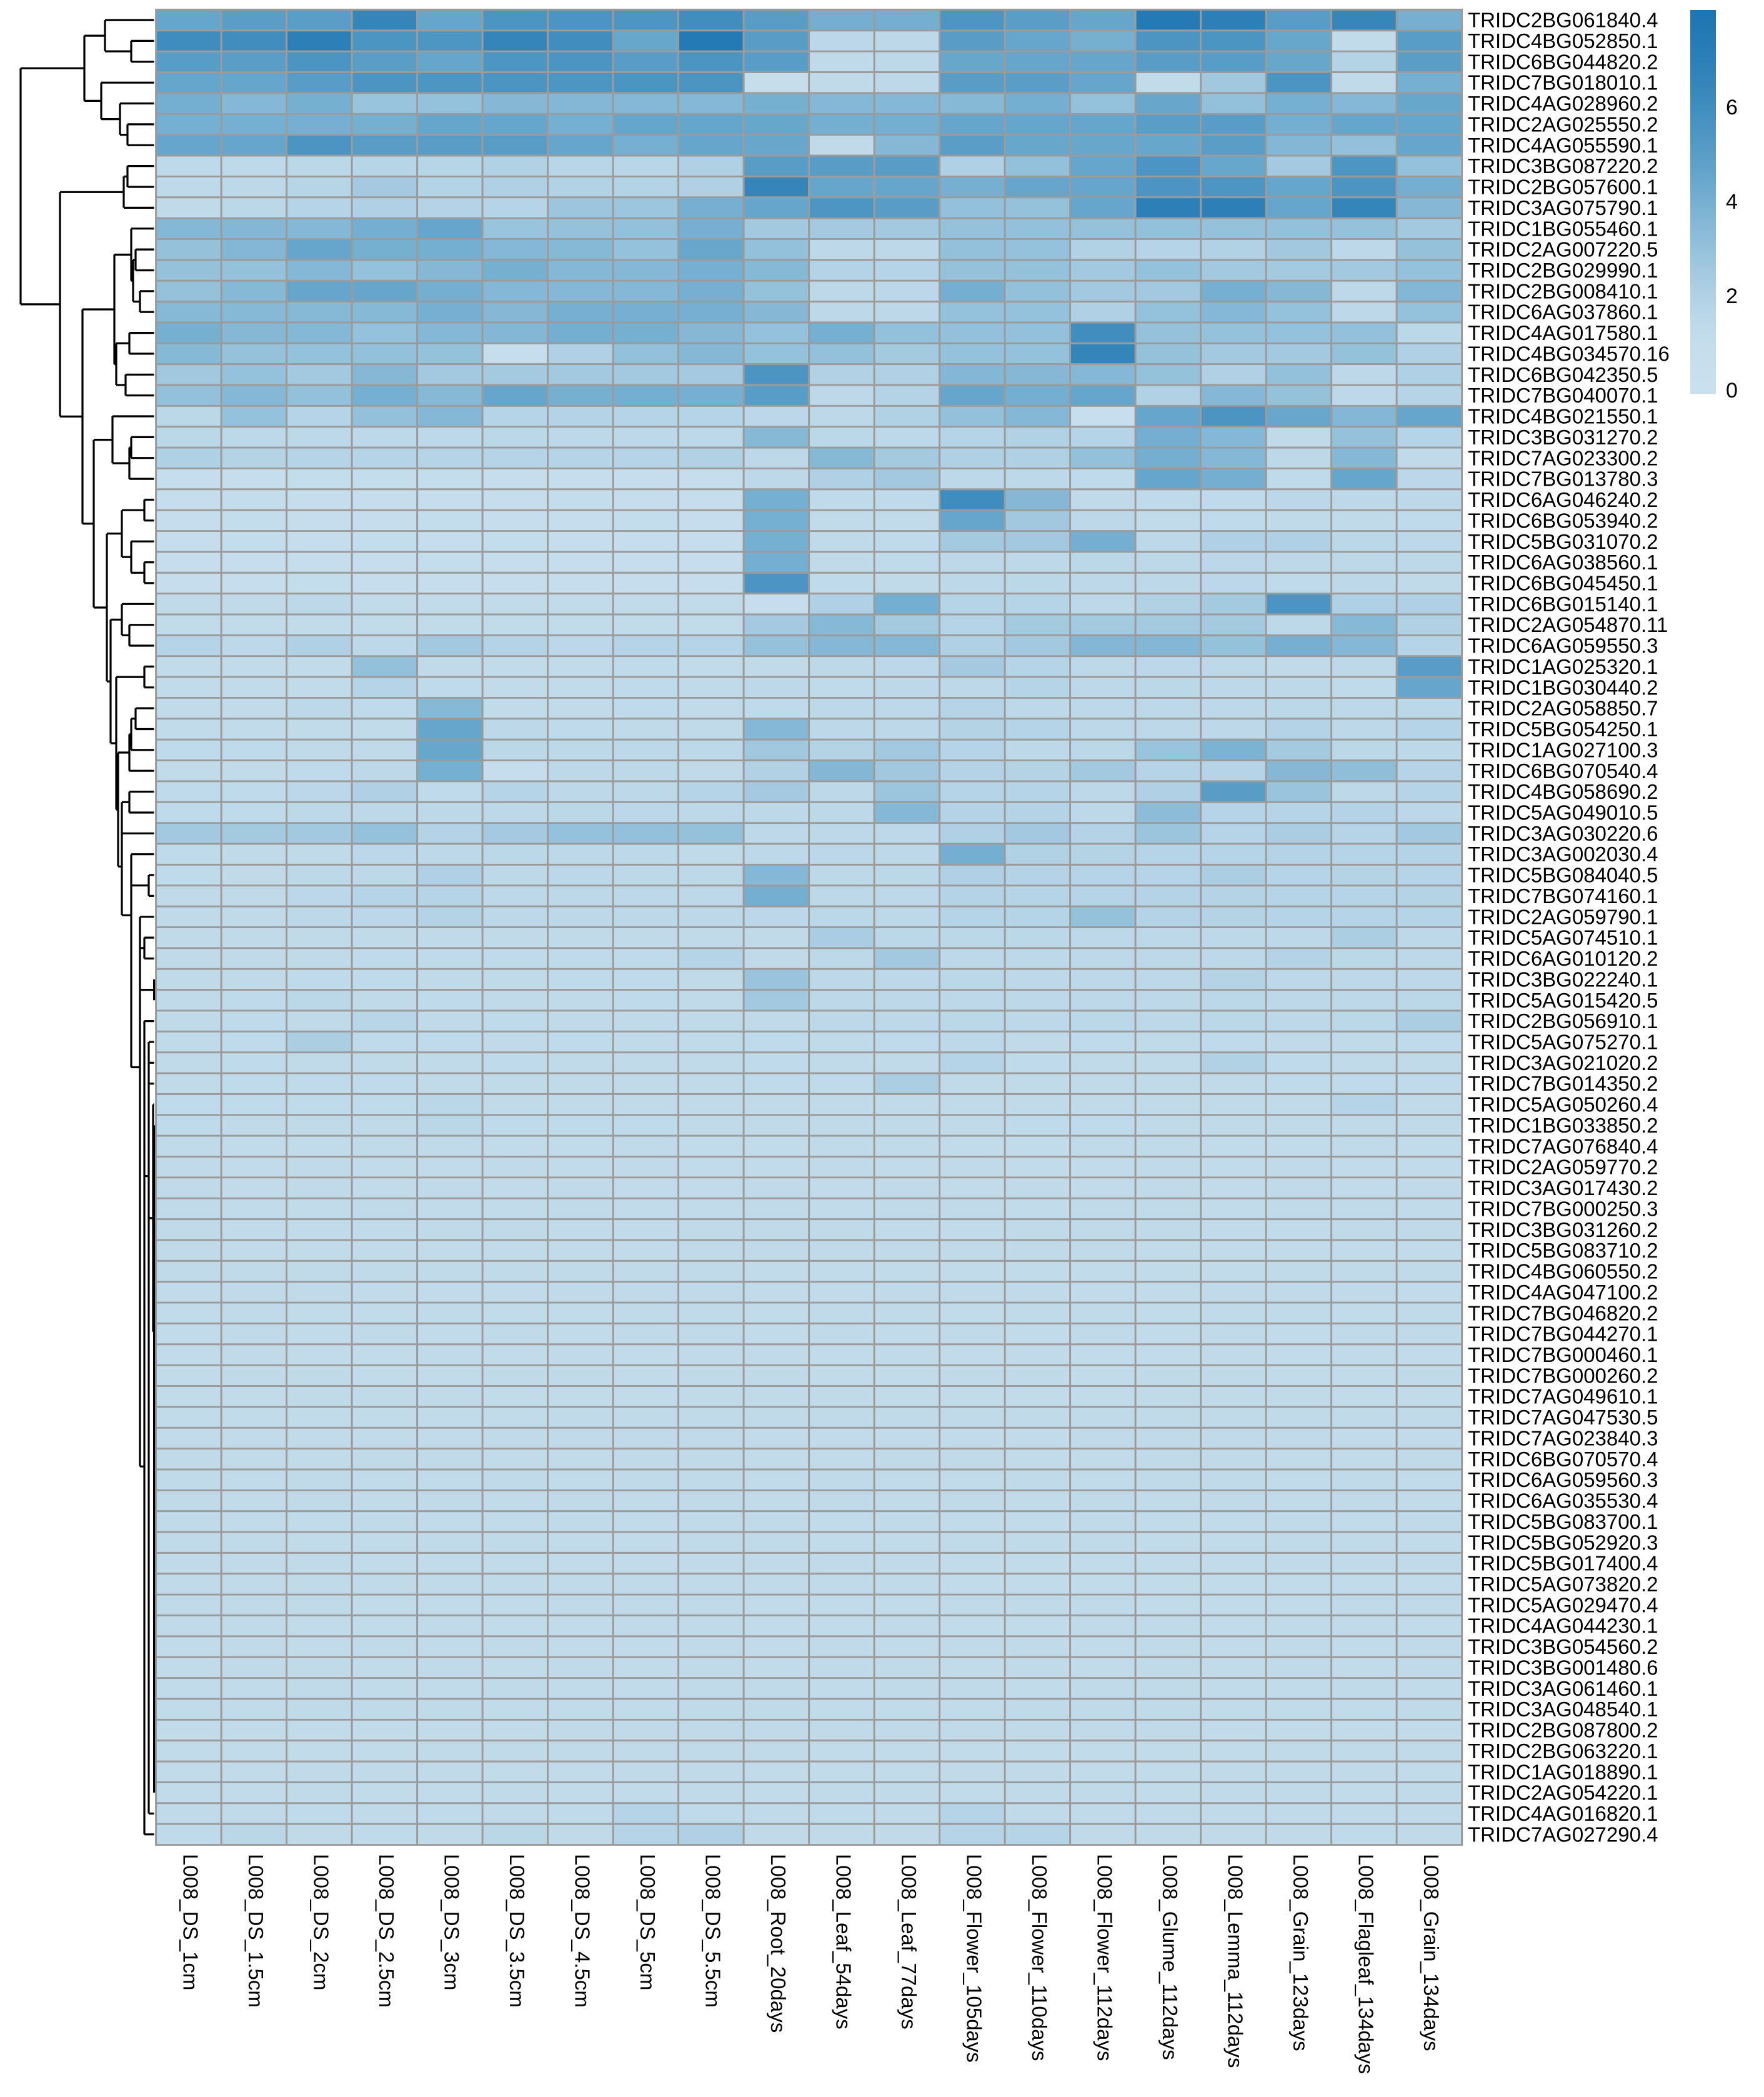  Describe the element at coordinates (1563, 1585) in the screenshot. I see `svg-text: TRIDC5AG073820.2` at that location.